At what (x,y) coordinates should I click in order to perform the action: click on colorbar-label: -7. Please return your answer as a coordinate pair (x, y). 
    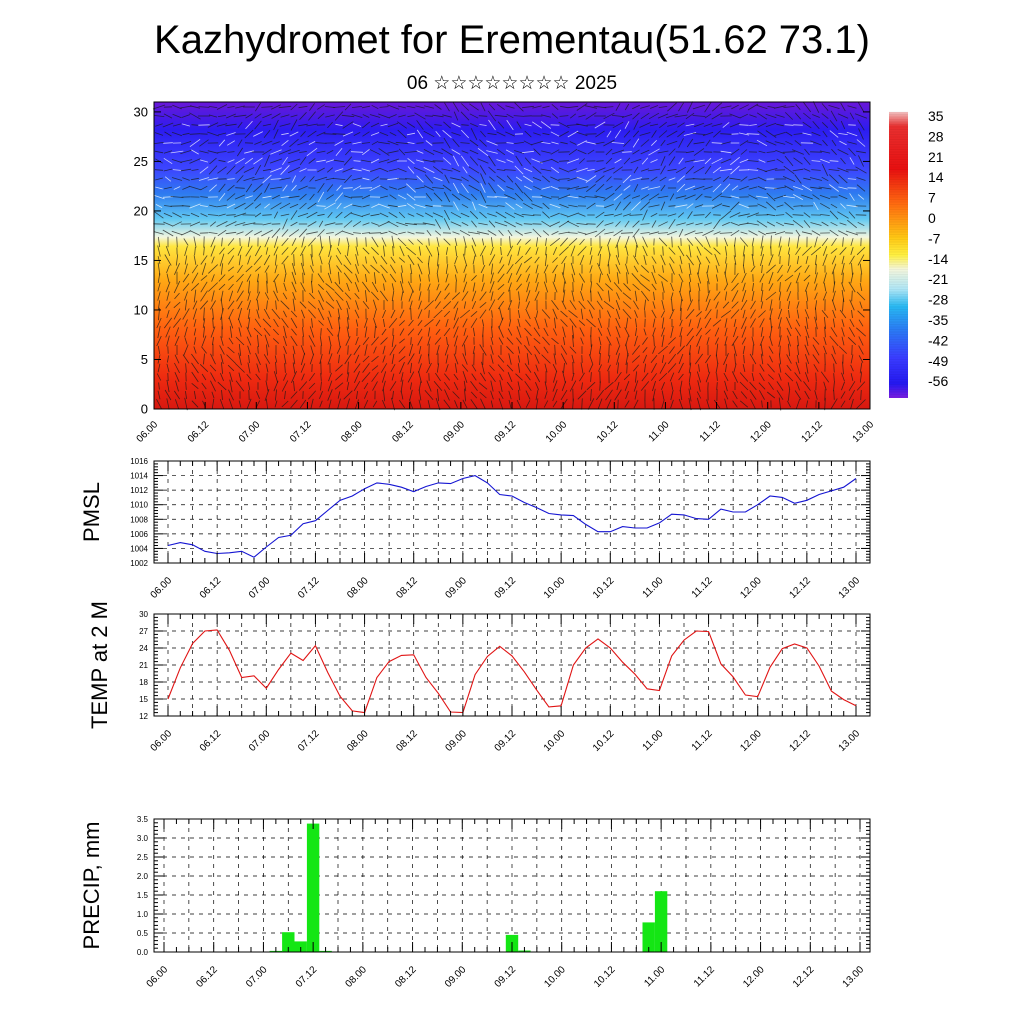
    Looking at the image, I should click on (934, 238).